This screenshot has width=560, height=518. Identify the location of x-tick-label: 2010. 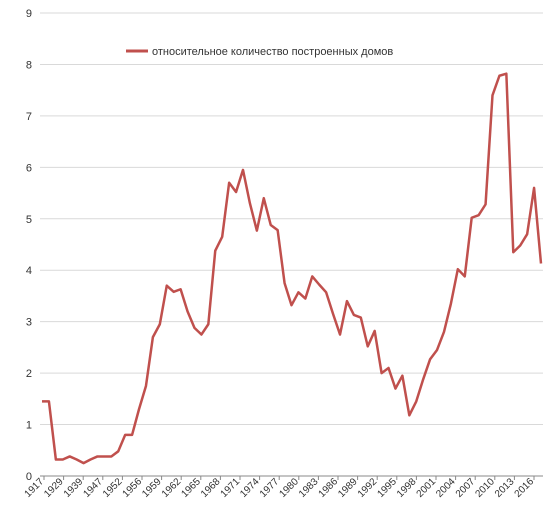
(485, 488).